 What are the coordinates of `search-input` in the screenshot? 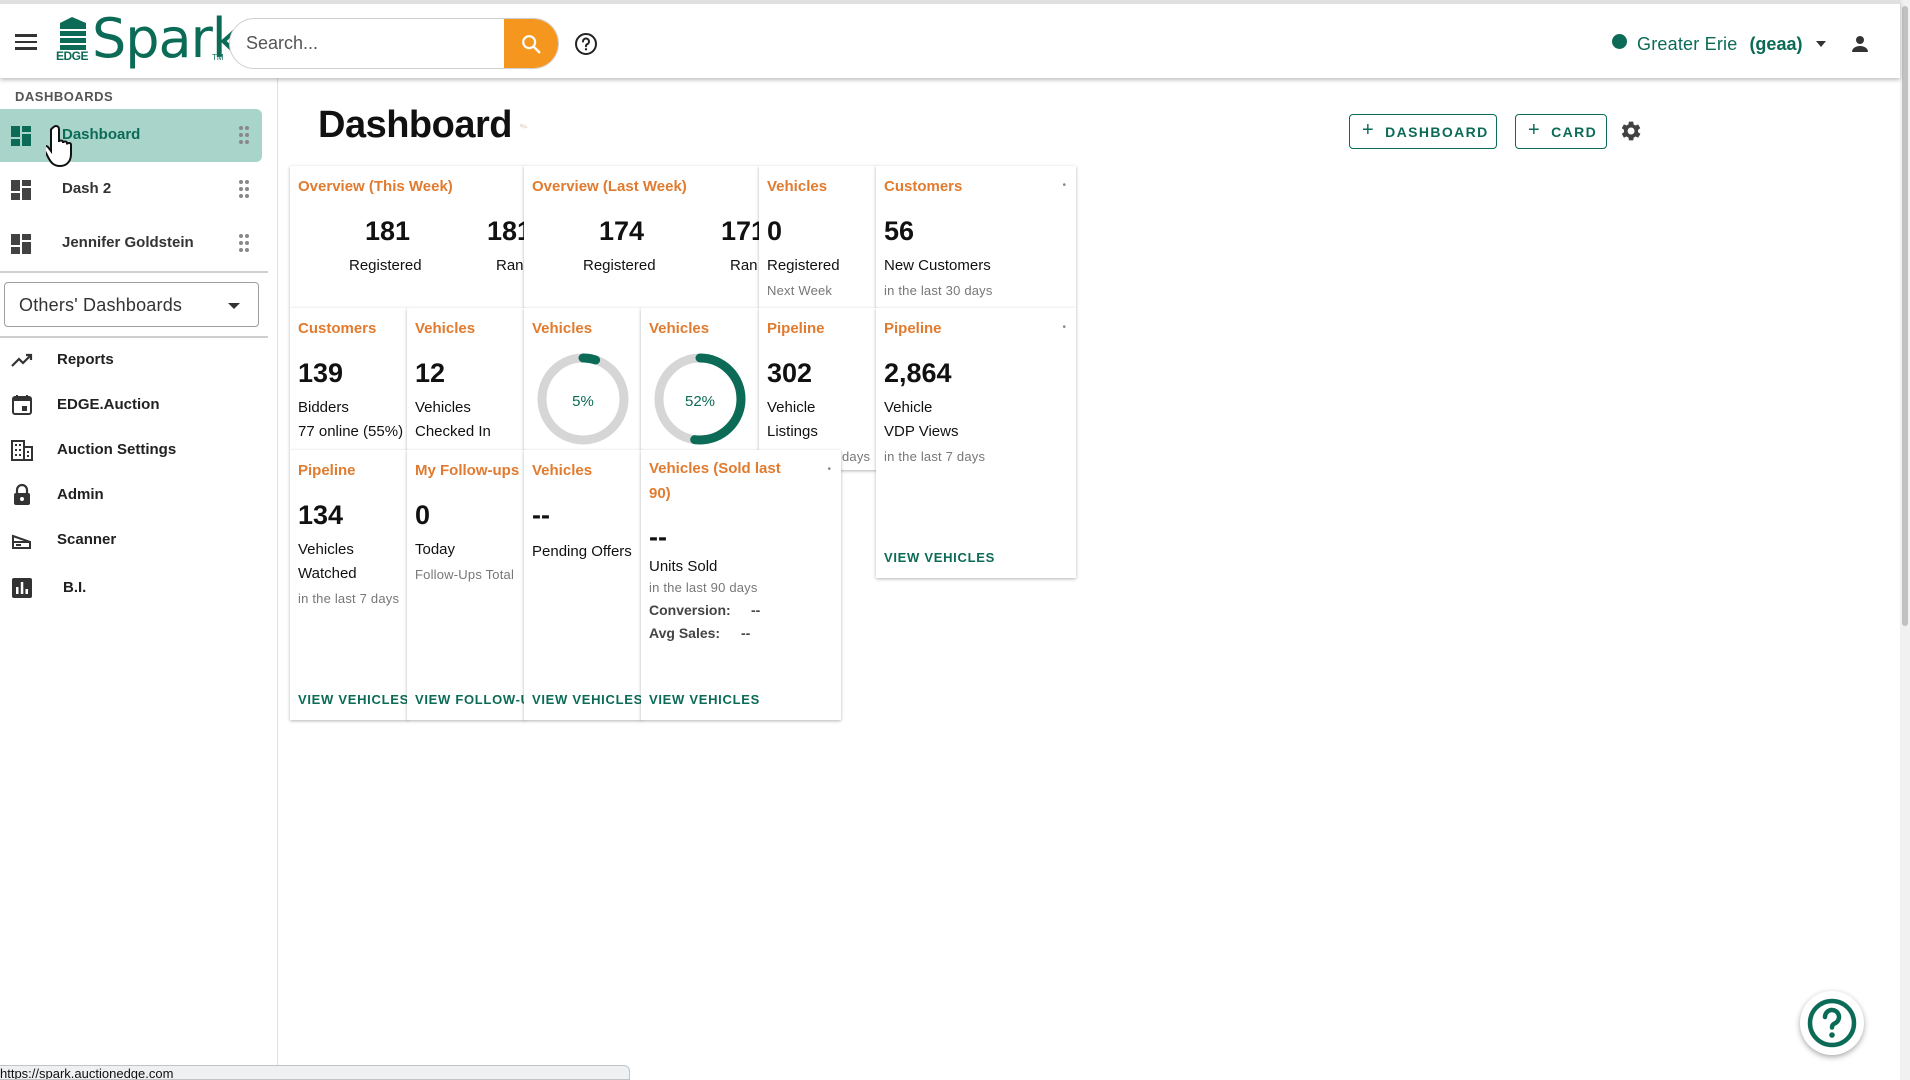 It's located at (367, 43).